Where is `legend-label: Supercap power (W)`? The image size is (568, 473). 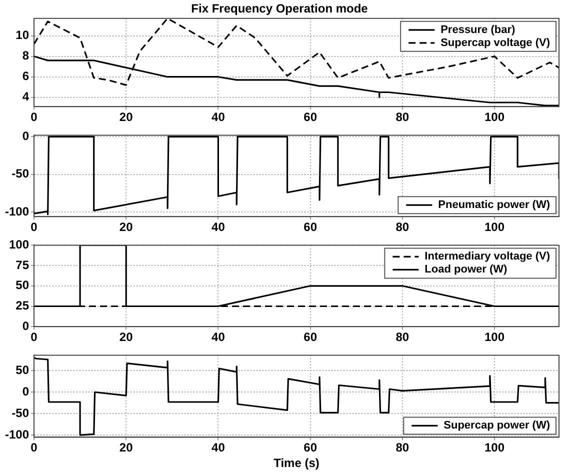
legend-label: Supercap power (W) is located at coordinates (497, 426).